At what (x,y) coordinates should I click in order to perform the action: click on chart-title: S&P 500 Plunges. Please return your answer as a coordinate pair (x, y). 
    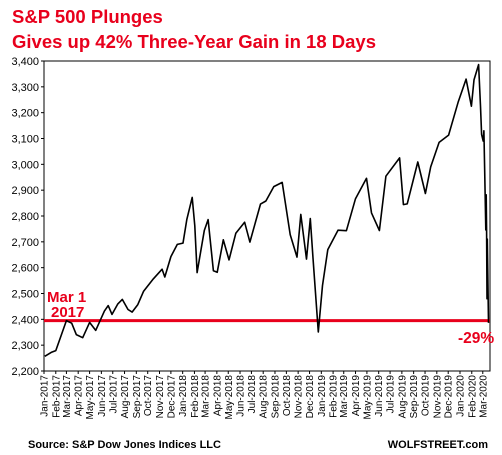
    Looking at the image, I should click on (87, 16).